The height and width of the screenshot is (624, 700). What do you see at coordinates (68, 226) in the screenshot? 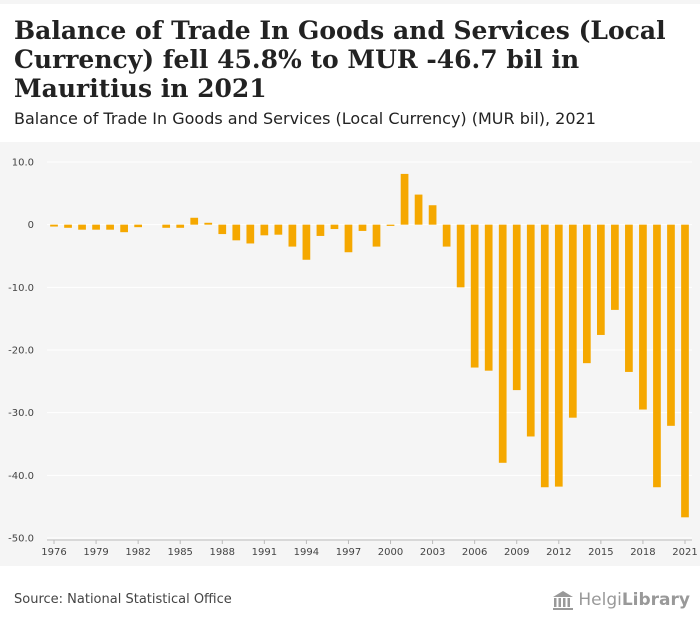
I see `bar-1977` at bounding box center [68, 226].